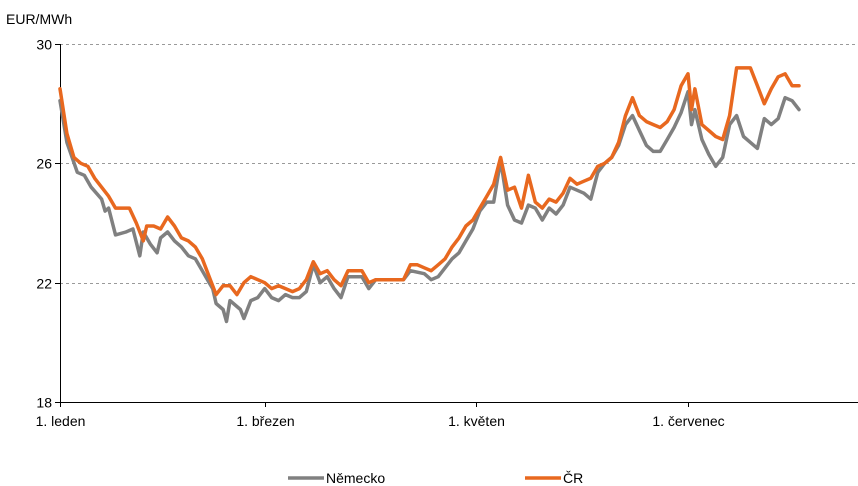  I want to click on x-tick-label: 1. červenec, so click(688, 421).